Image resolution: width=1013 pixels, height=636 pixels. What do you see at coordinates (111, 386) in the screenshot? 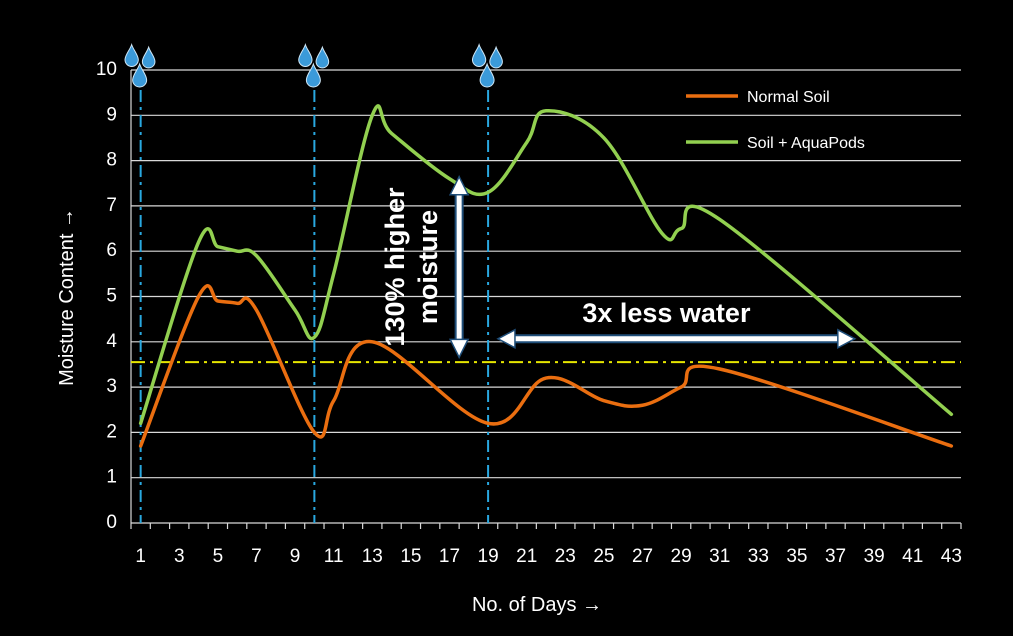
I see `y-tick-label-3: 3` at bounding box center [111, 386].